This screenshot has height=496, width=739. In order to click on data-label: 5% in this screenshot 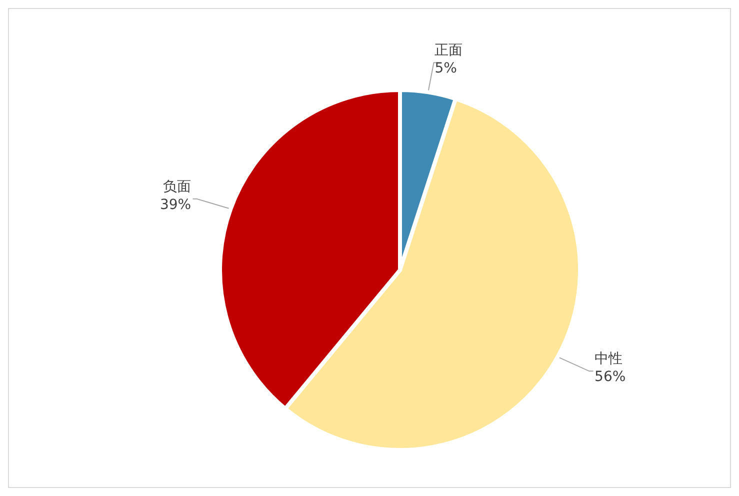, I will do `click(445, 68)`.